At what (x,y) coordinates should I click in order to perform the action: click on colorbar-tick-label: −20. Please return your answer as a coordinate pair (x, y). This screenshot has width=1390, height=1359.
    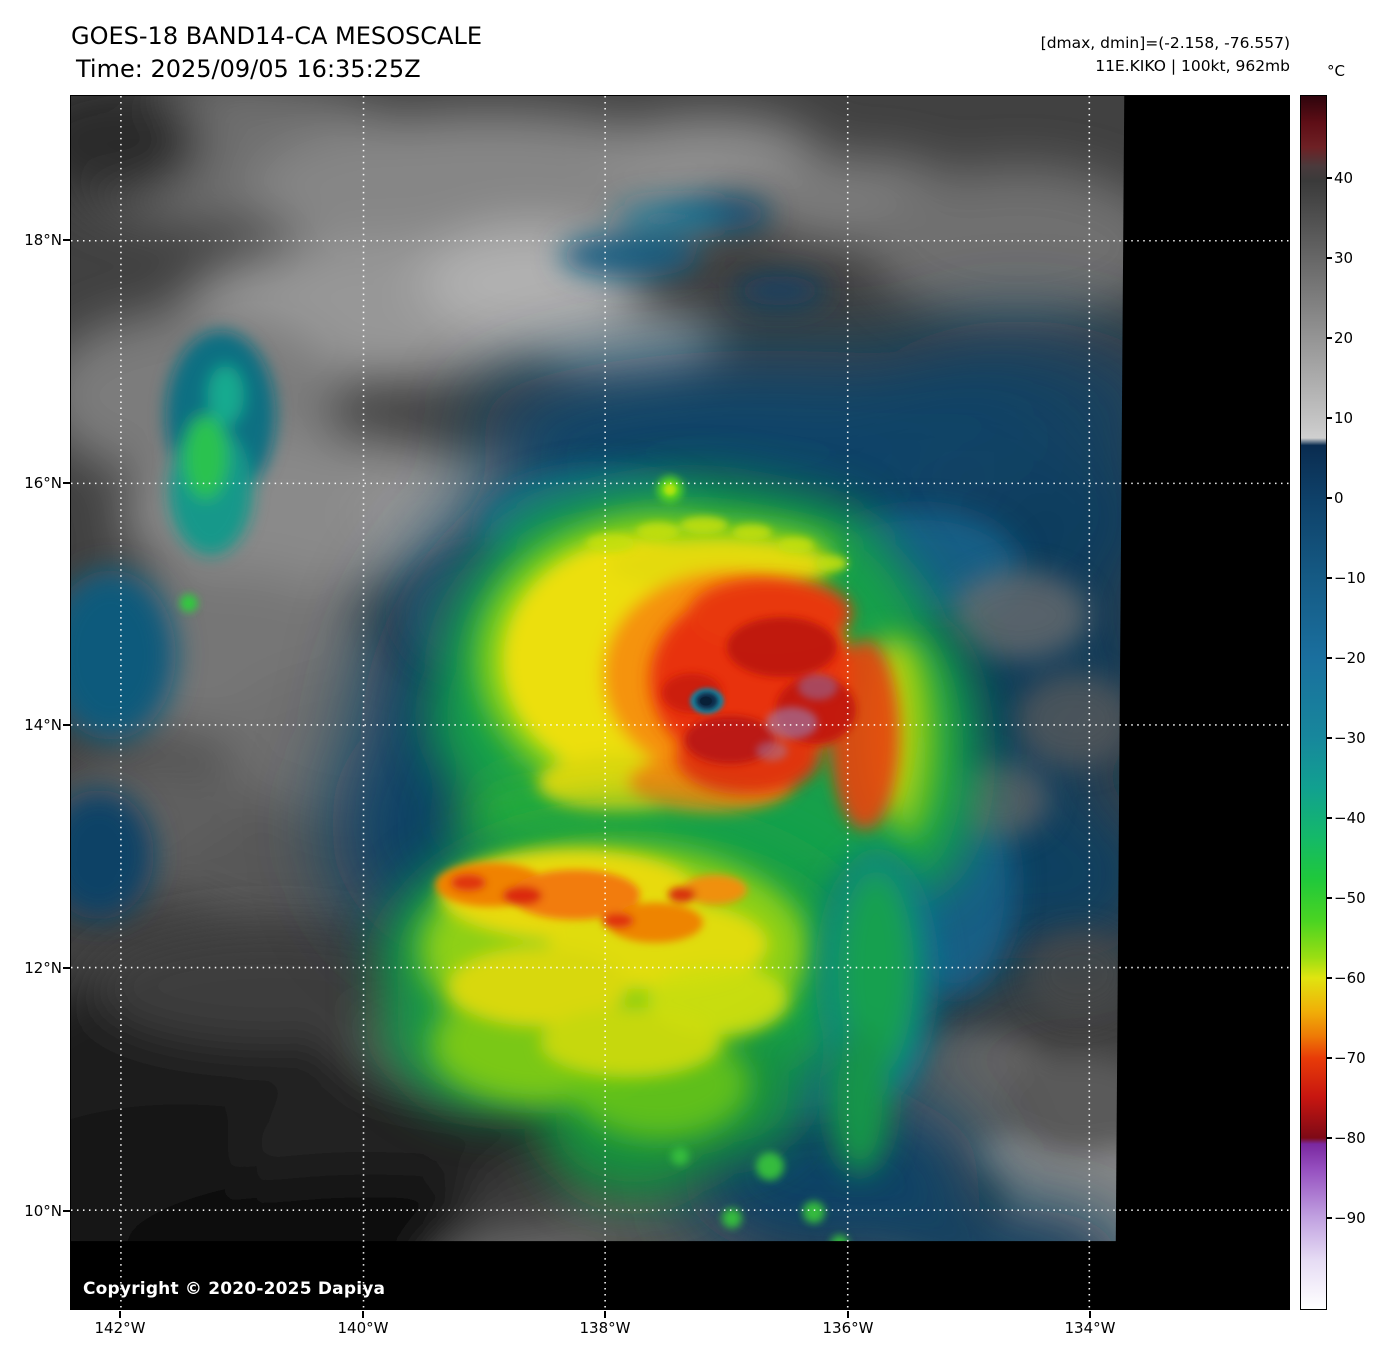
    Looking at the image, I should click on (1350, 658).